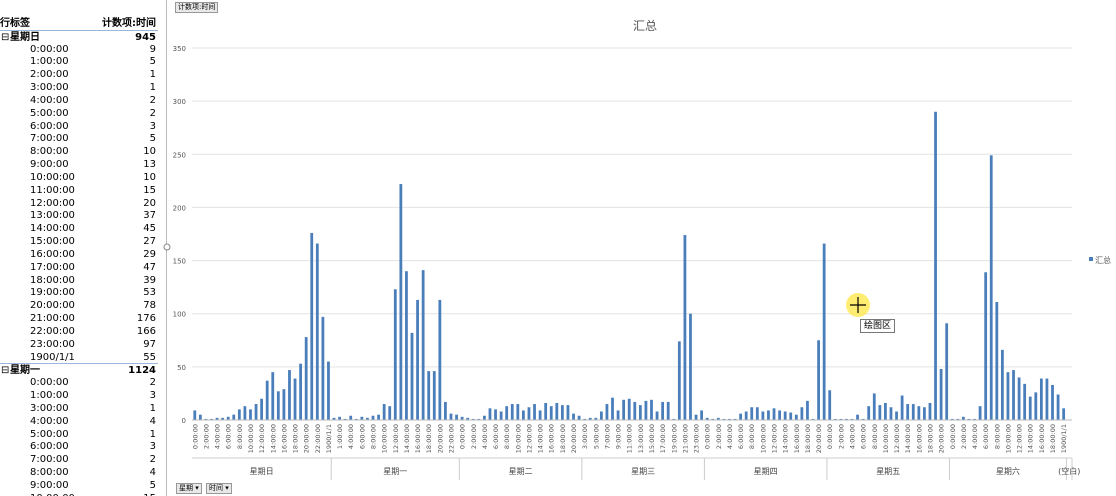 The image size is (1116, 496). I want to click on filter-button: 计数项:时间, so click(197, 7).